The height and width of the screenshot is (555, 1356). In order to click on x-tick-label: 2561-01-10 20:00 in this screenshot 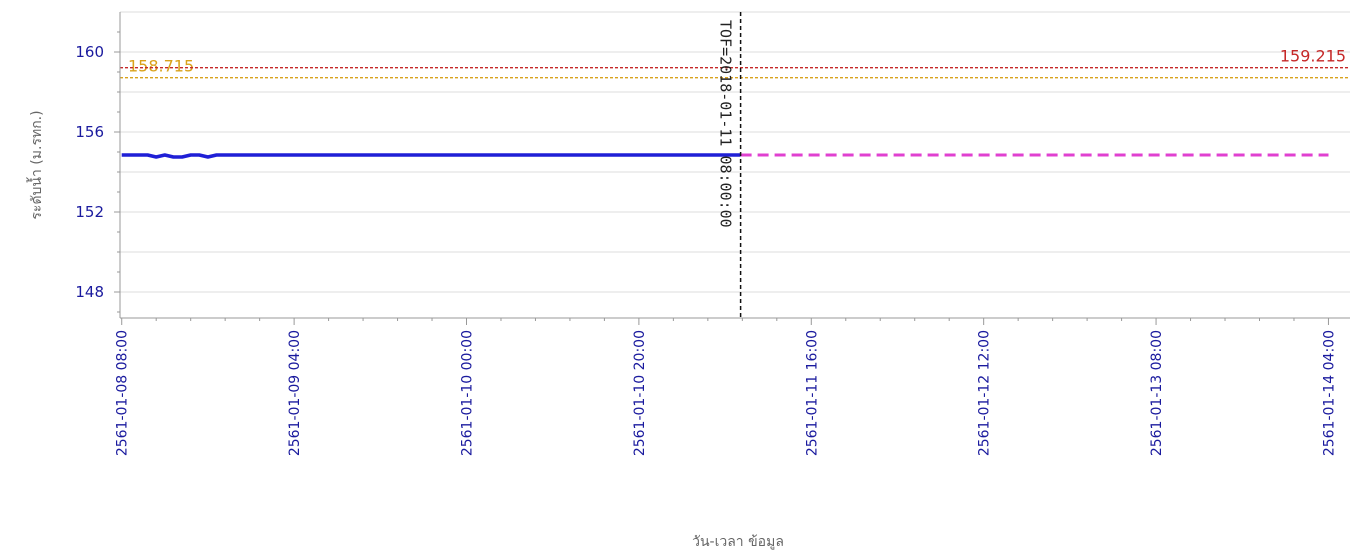, I will do `click(640, 393)`.